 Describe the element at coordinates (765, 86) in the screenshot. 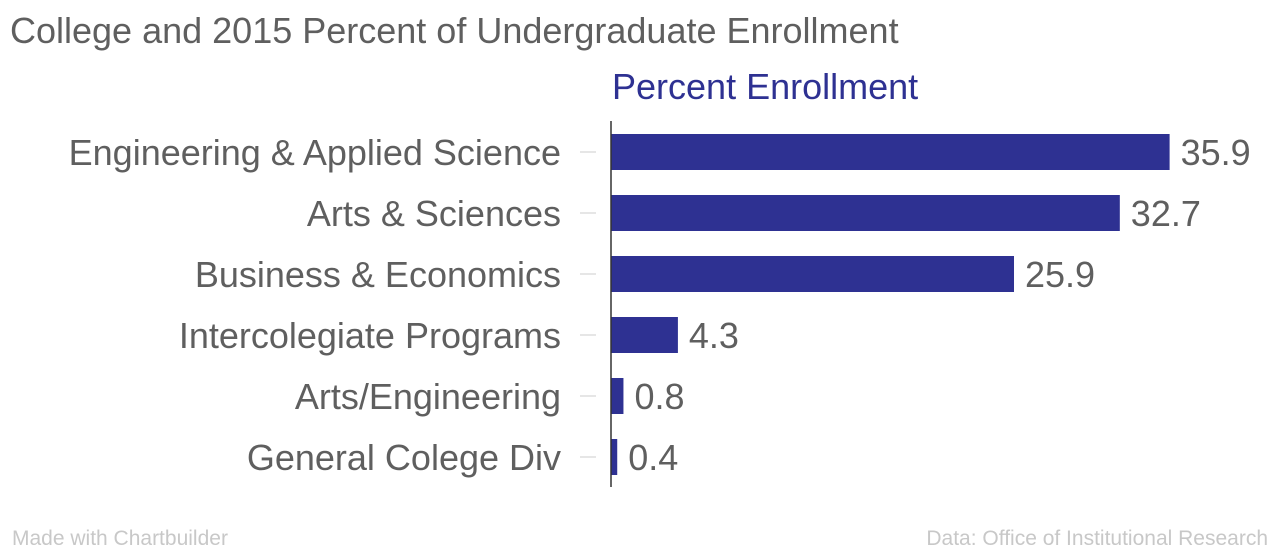

I see `series-label: Percent Enrollment` at that location.